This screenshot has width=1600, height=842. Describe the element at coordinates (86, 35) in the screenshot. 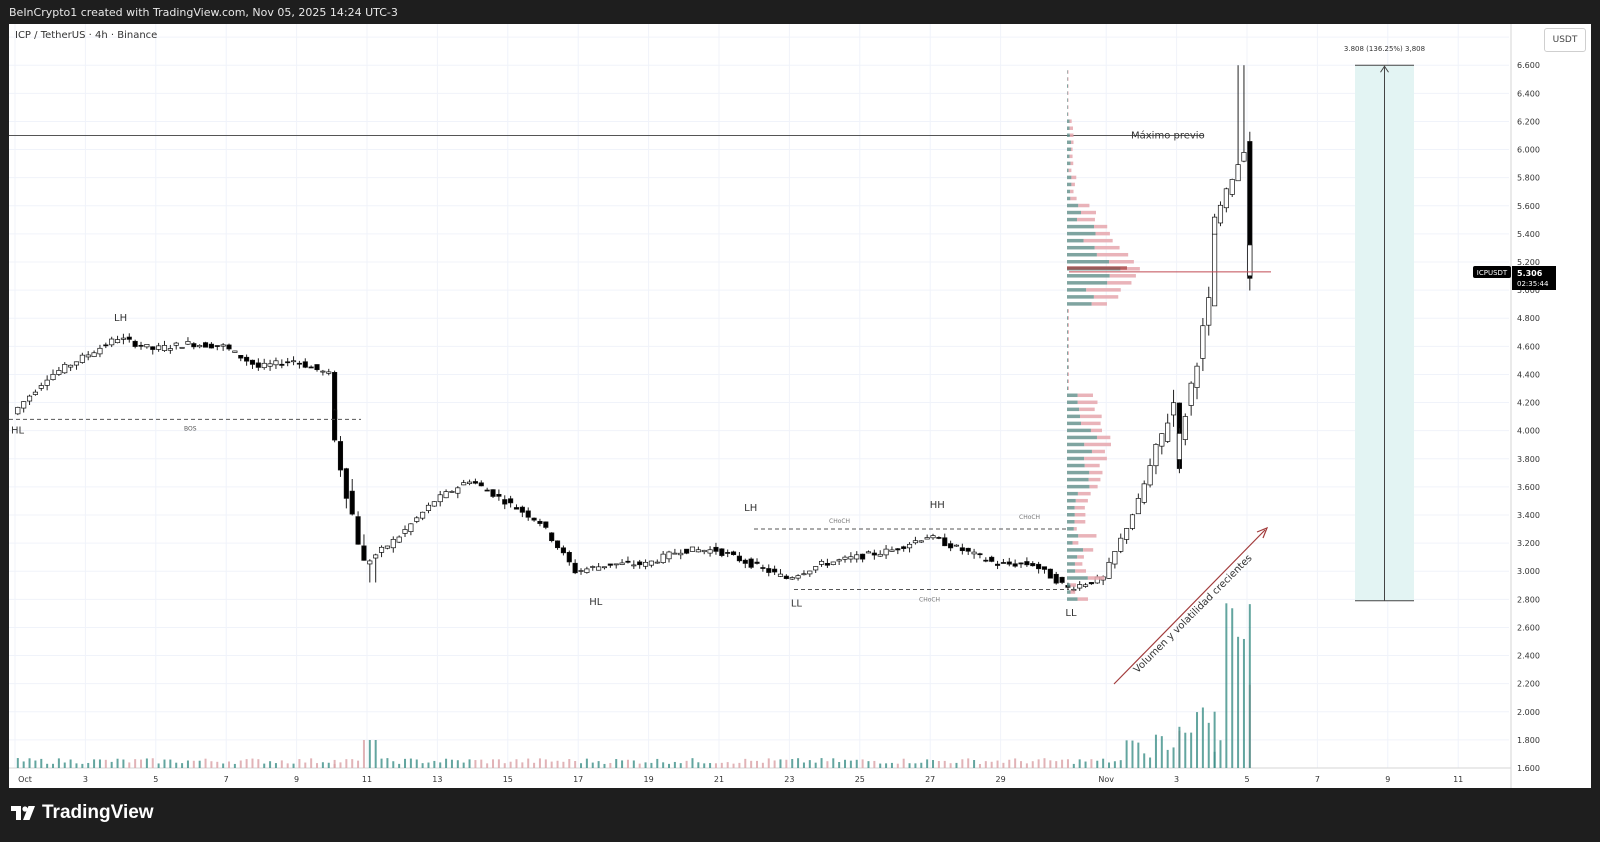

I see `symbol-title: ICP / TetherUS · 4h · Binance` at that location.